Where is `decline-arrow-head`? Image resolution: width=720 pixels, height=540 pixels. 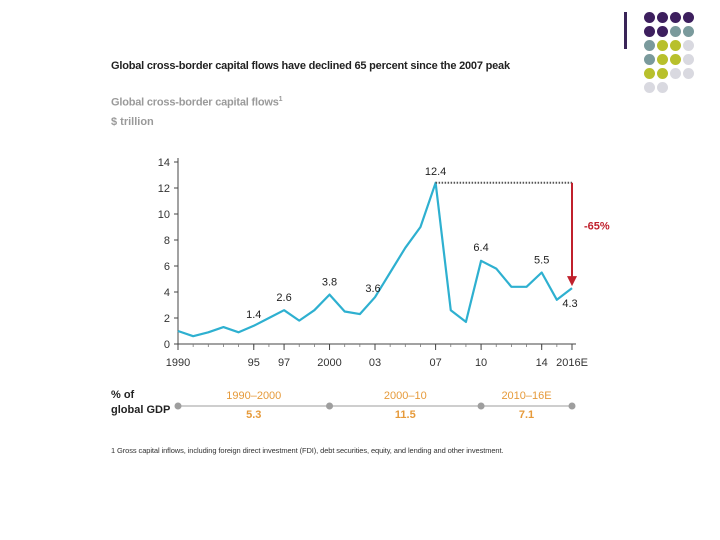 decline-arrow-head is located at coordinates (572, 281).